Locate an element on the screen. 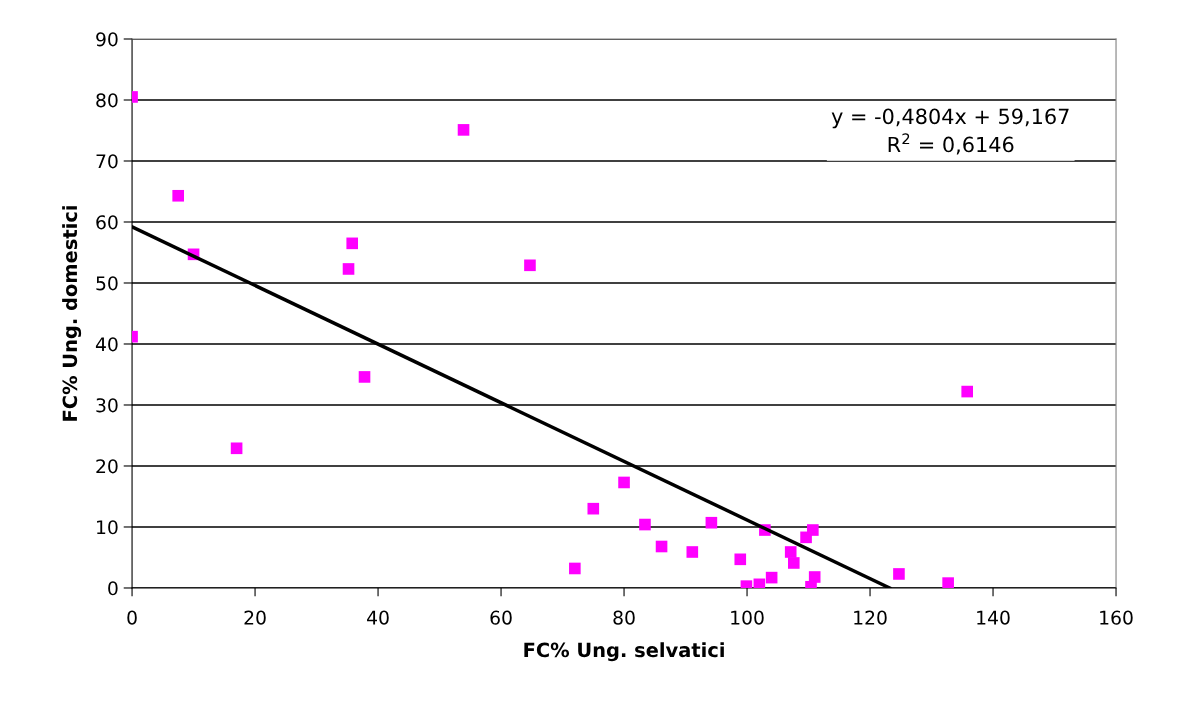 Image resolution: width=1194 pixels, height=704 pixels. y-tick-label: 80 is located at coordinates (107, 100).